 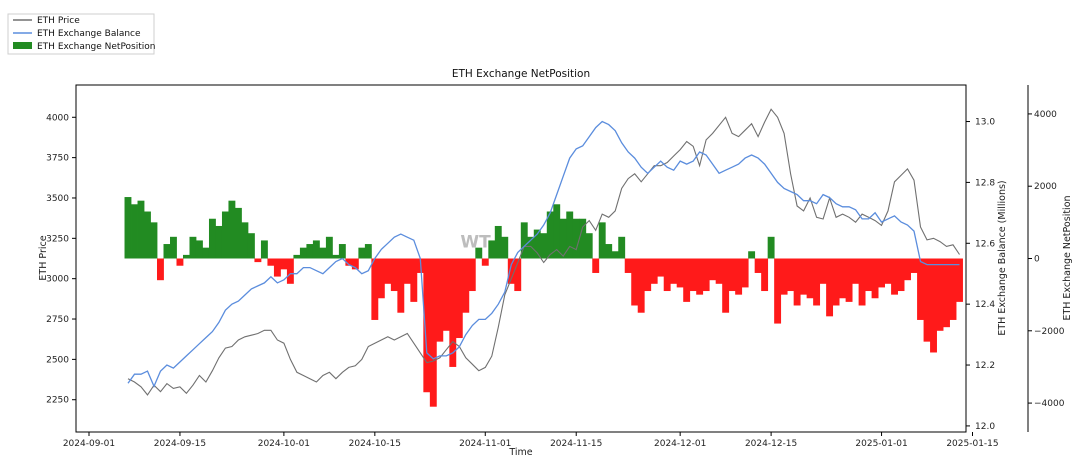 I want to click on y-left-tick-label: 2750, so click(x=57, y=320).